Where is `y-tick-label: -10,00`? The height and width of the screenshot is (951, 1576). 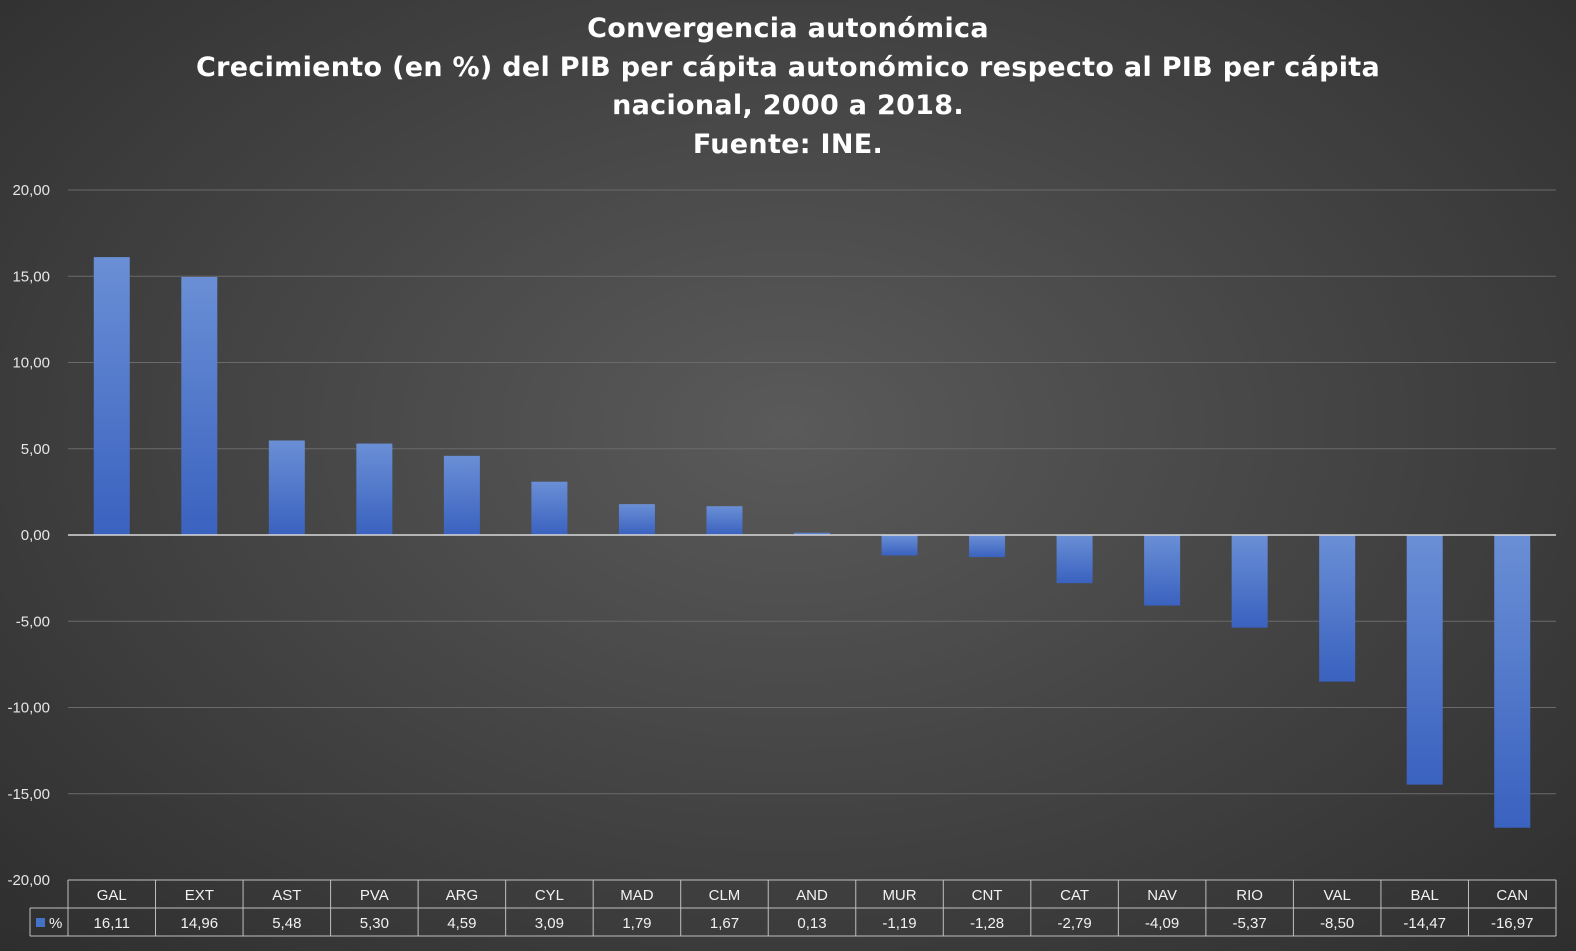 y-tick-label: -10,00 is located at coordinates (28, 708).